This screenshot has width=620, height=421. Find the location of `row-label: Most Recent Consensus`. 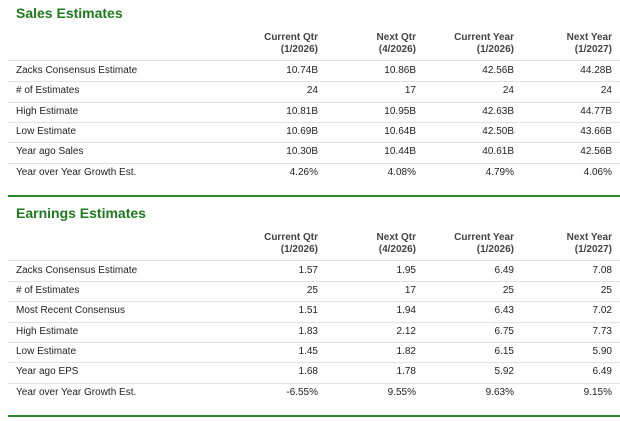

row-label: Most Recent Consensus is located at coordinates (70, 311).